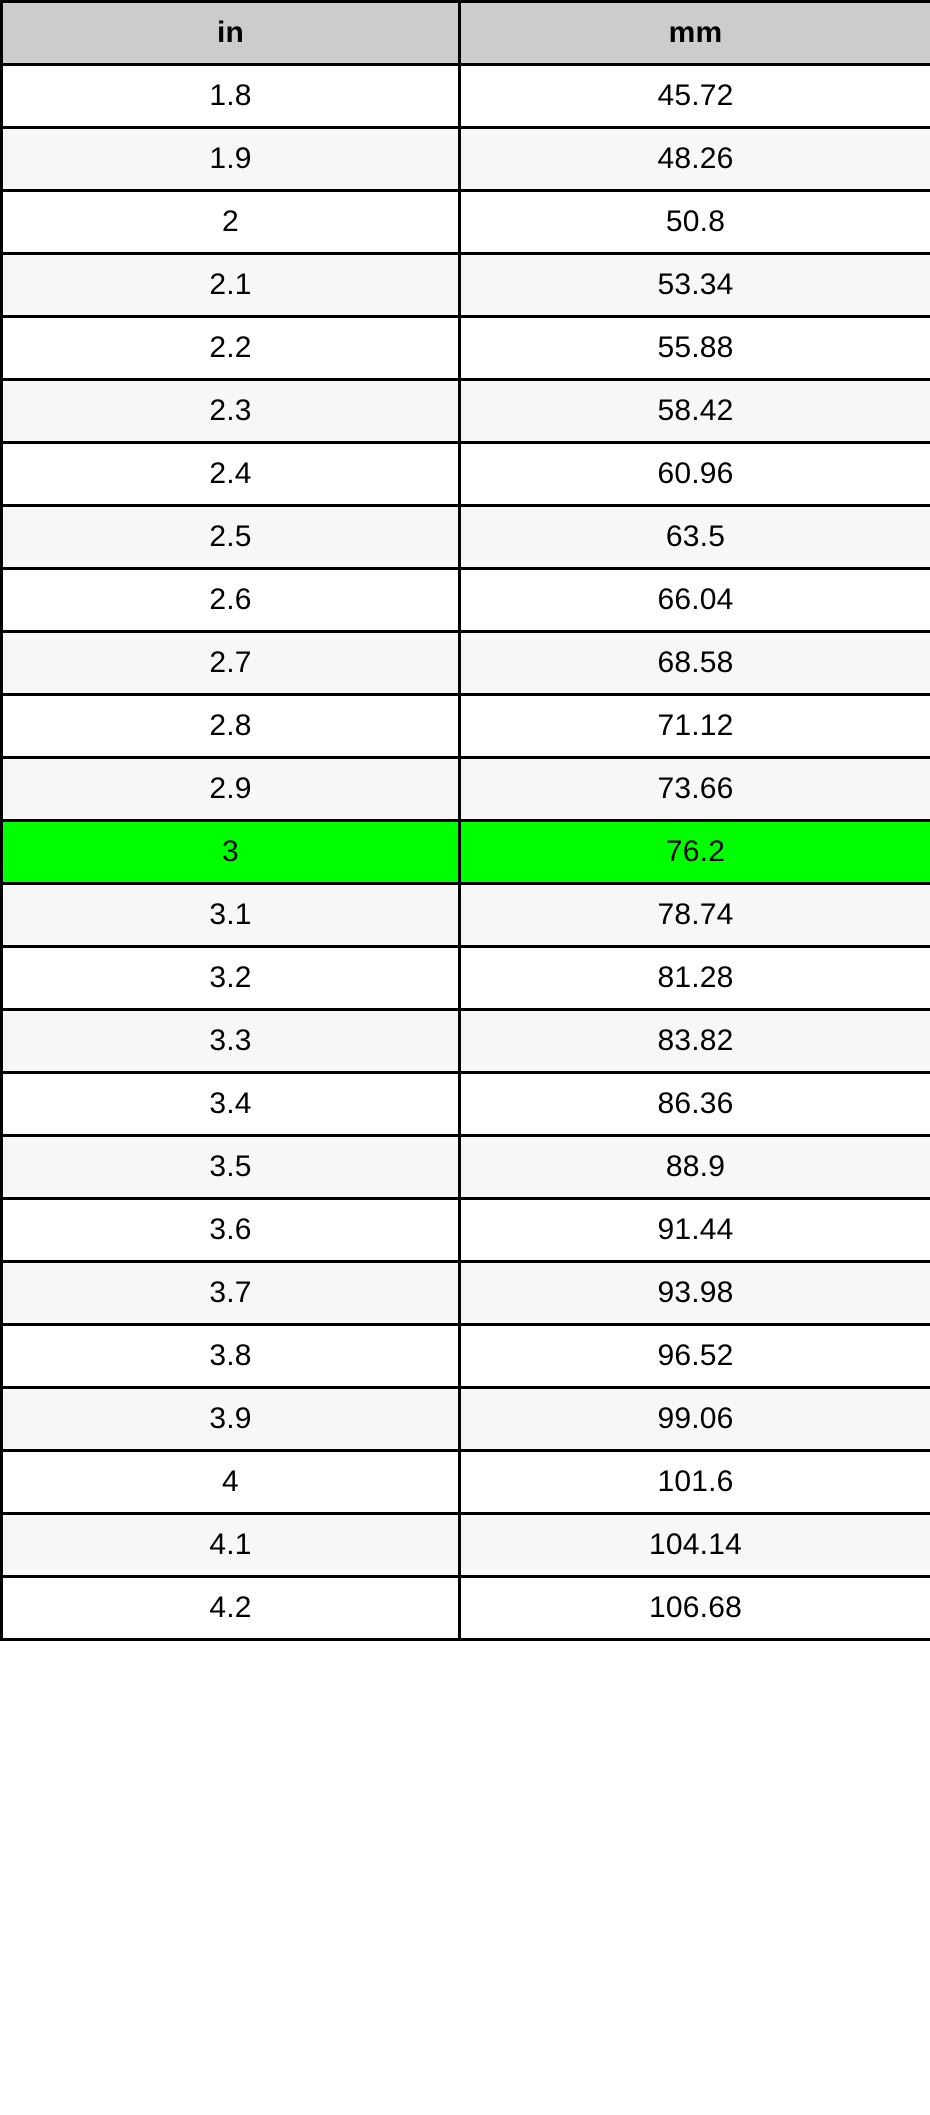 This screenshot has height=2115, width=930. I want to click on cell-in: 3.9, so click(230, 1419).